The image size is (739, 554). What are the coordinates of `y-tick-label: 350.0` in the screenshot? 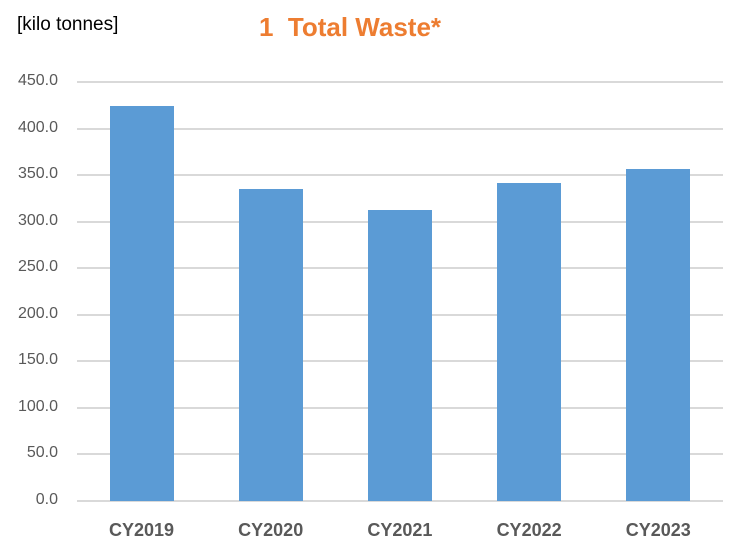 It's located at (37, 174).